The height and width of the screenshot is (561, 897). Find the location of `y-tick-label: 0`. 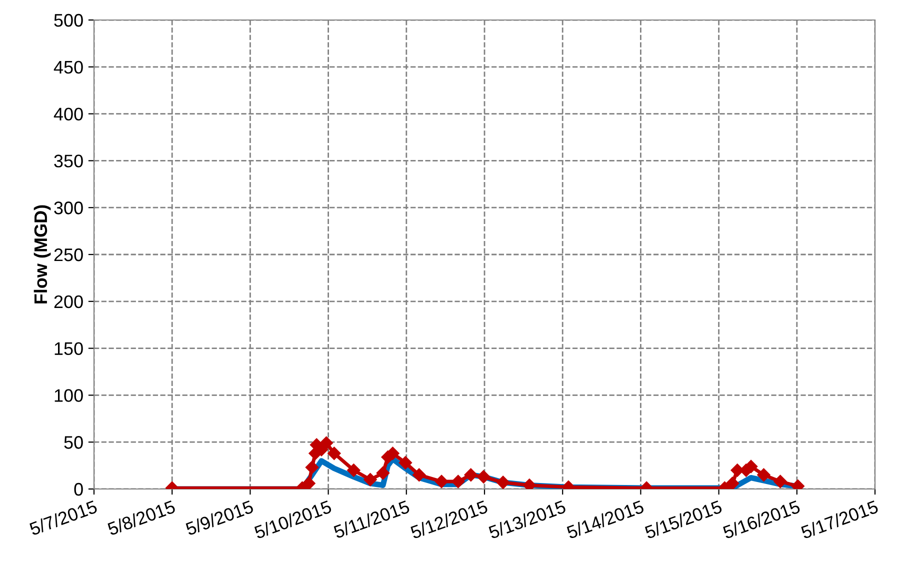

y-tick-label: 0 is located at coordinates (78, 489).